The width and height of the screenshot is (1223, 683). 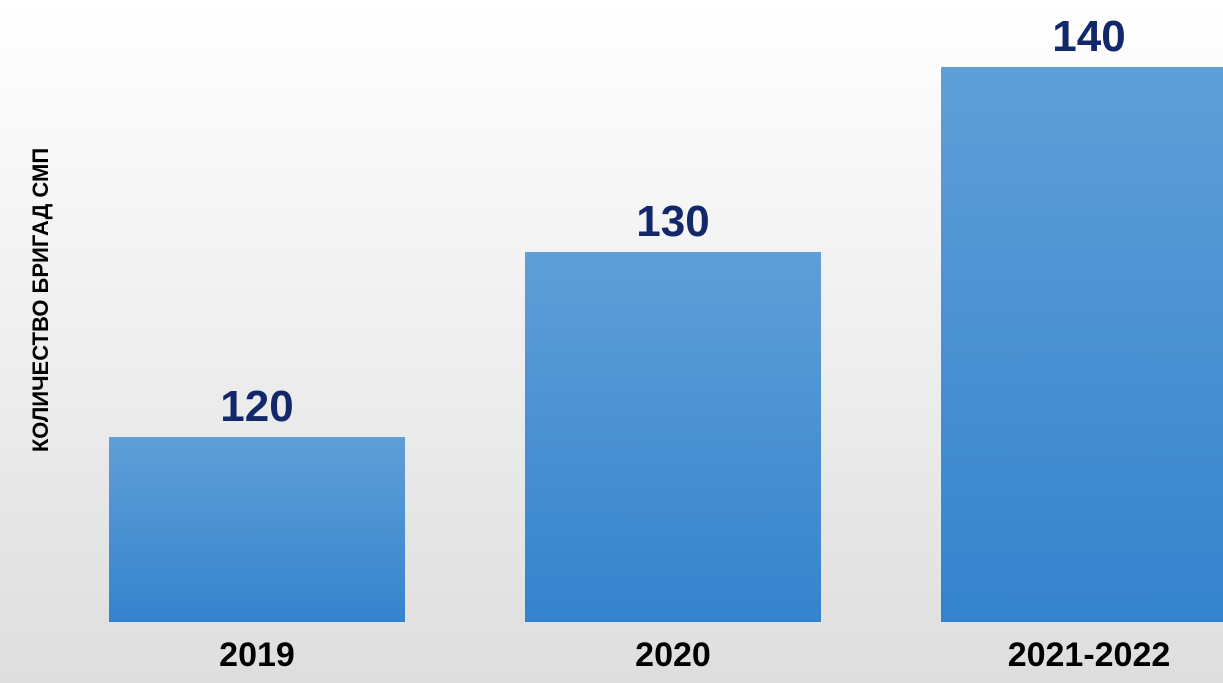 What do you see at coordinates (40, 300) in the screenshot?
I see `y-axis-label: КОЛИЧЕСТВО БРИГАД СМП` at bounding box center [40, 300].